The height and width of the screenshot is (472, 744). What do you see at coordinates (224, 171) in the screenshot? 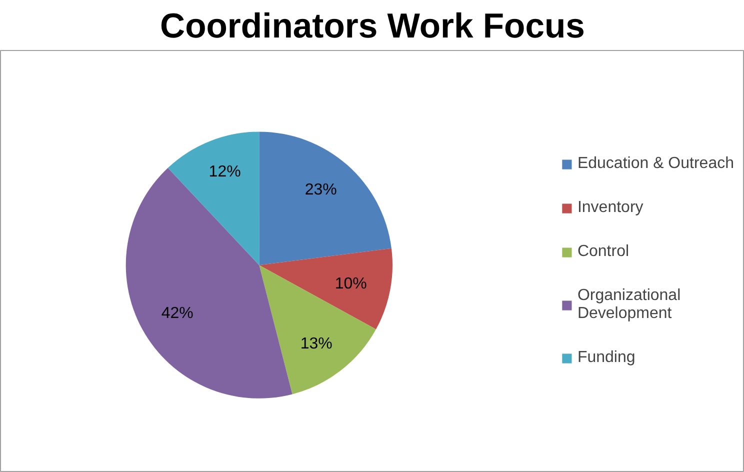
I see `data-label: 12%` at bounding box center [224, 171].